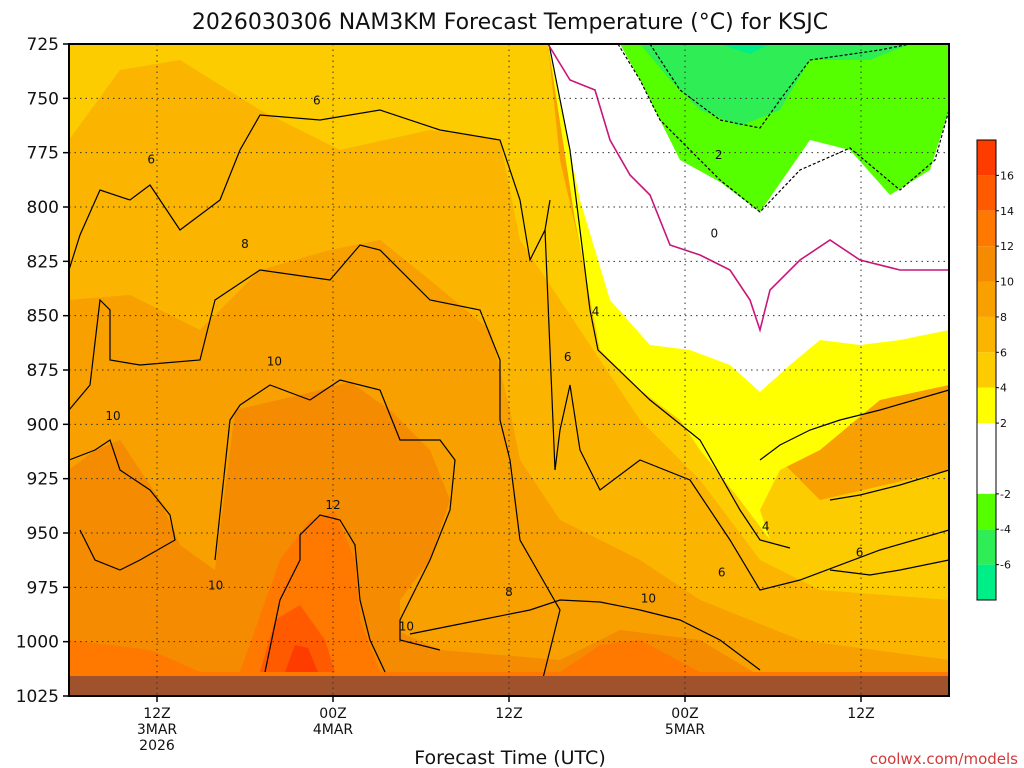 The height and width of the screenshot is (768, 1024). I want to click on y-tick-label: 800, so click(43, 208).